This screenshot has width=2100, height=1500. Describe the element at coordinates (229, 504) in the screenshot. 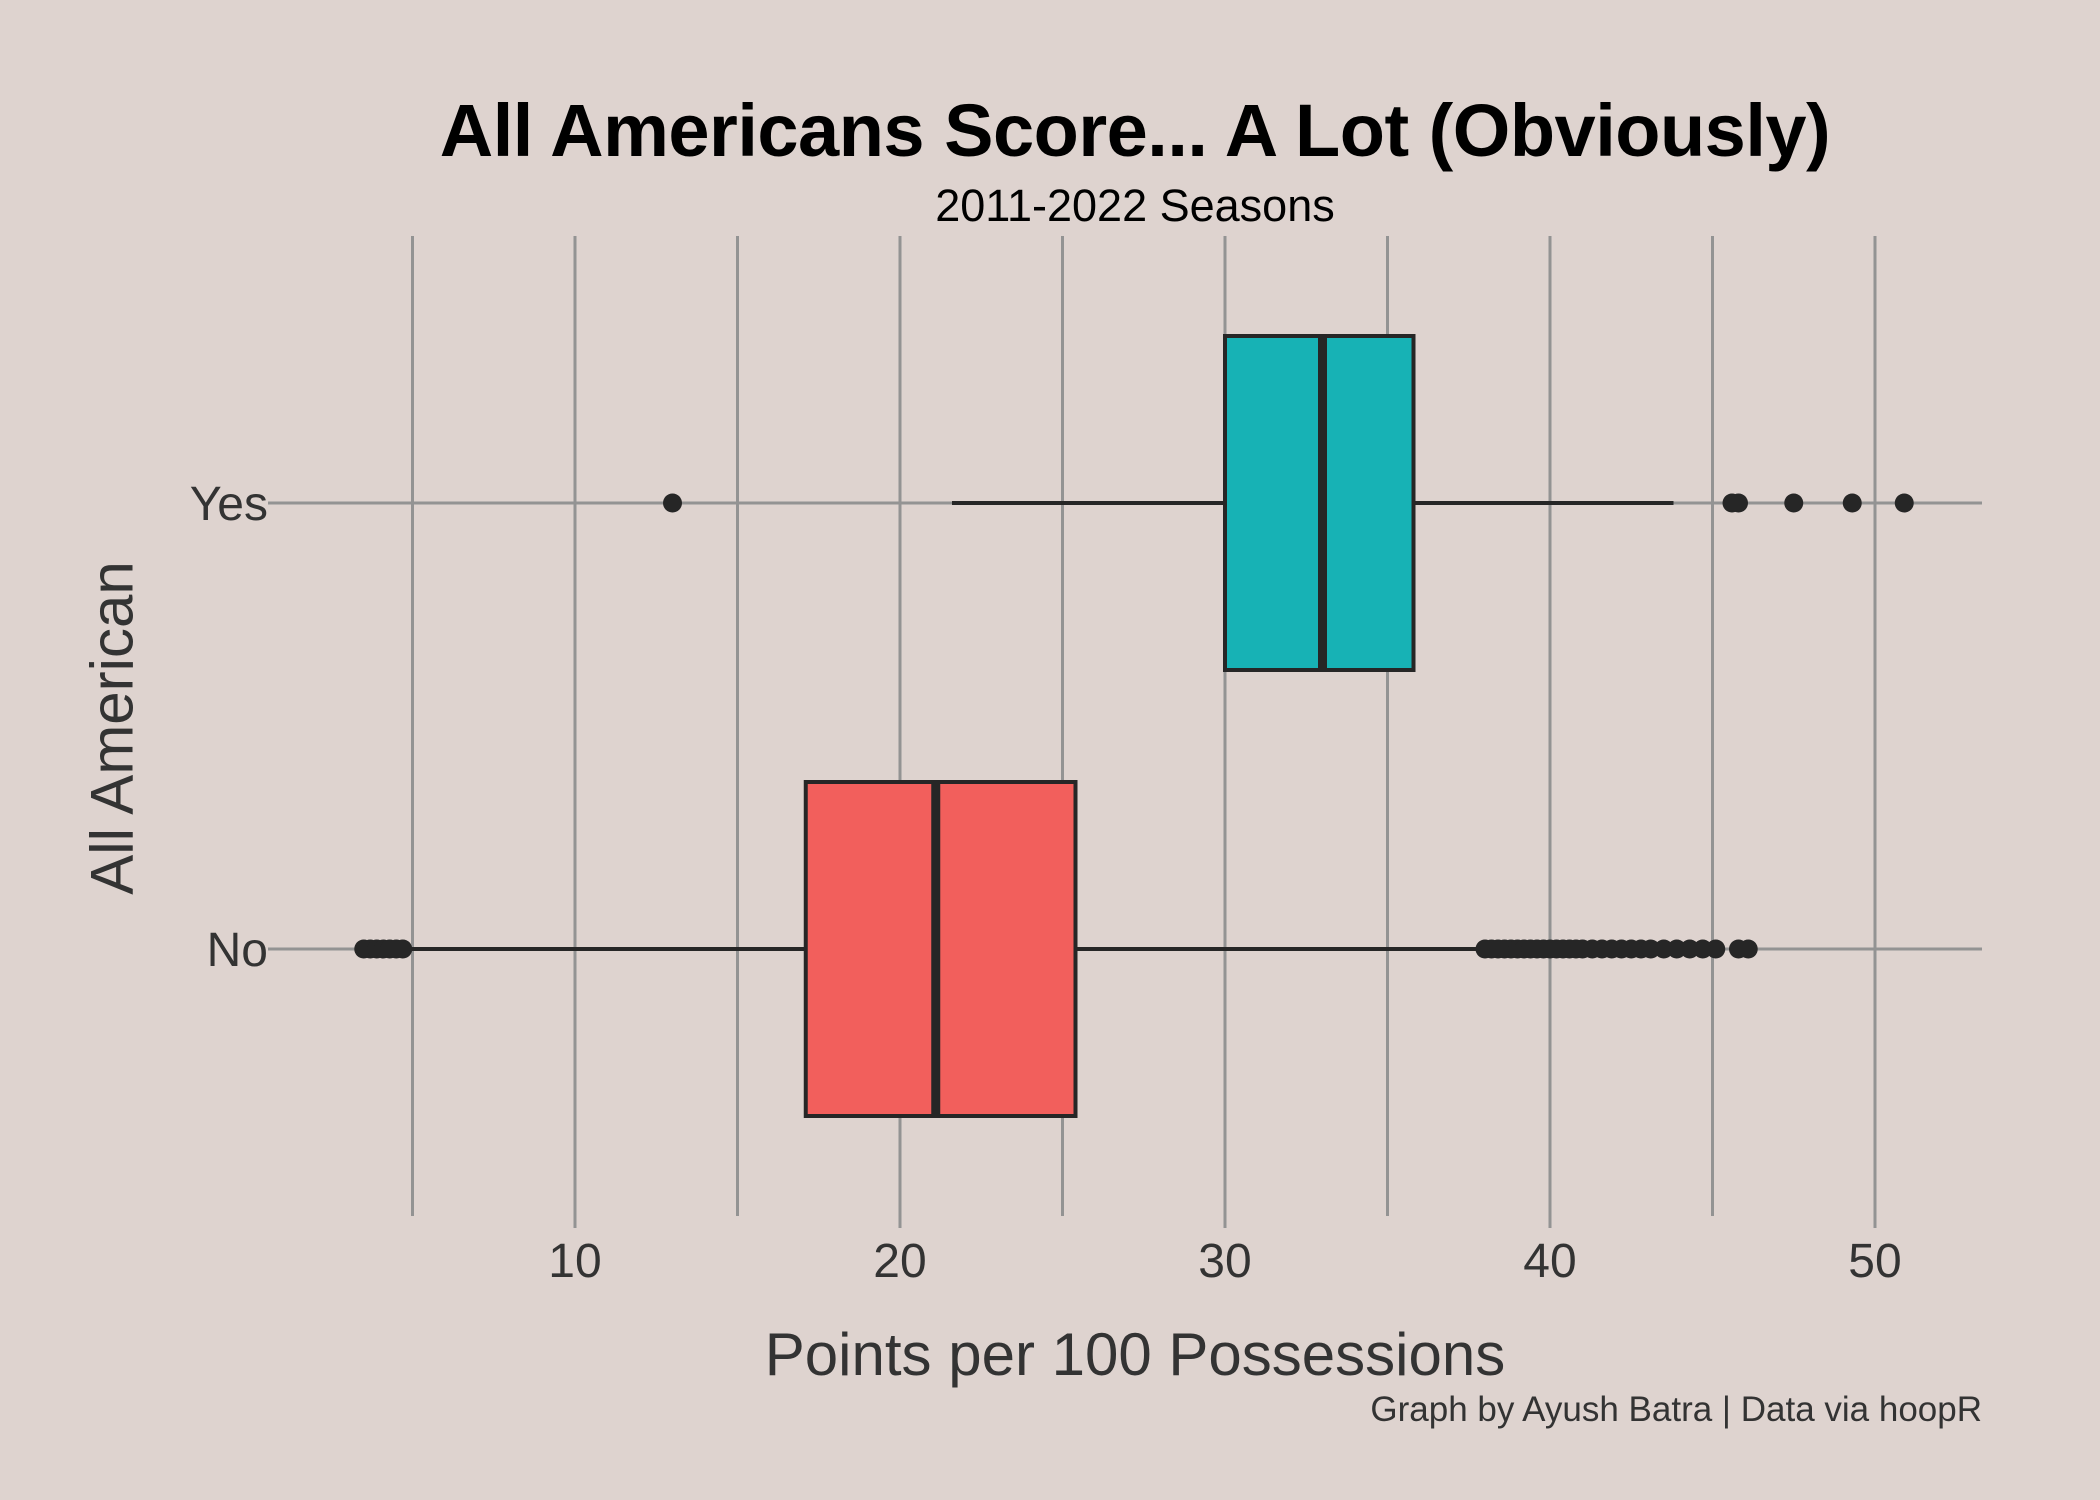

I see `y-tick-label: Yes` at that location.